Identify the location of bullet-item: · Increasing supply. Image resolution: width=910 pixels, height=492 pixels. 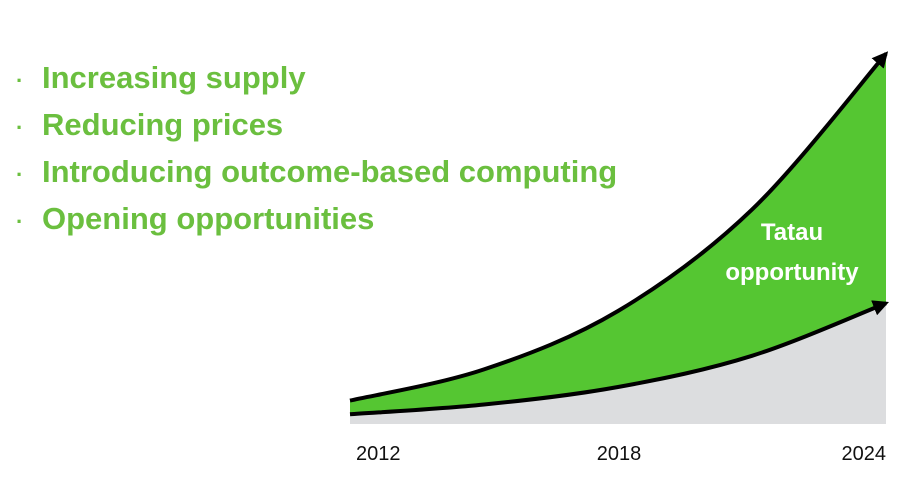
(316, 77).